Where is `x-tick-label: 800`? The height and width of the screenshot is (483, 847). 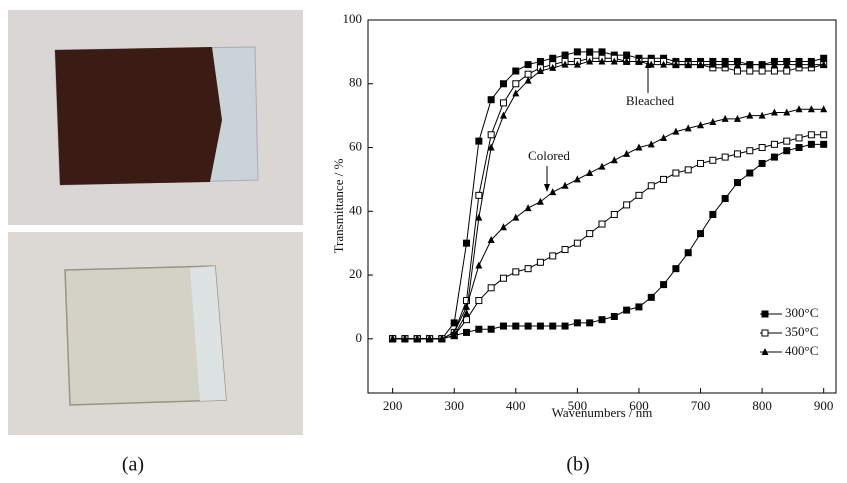 x-tick-label: 800 is located at coordinates (762, 405).